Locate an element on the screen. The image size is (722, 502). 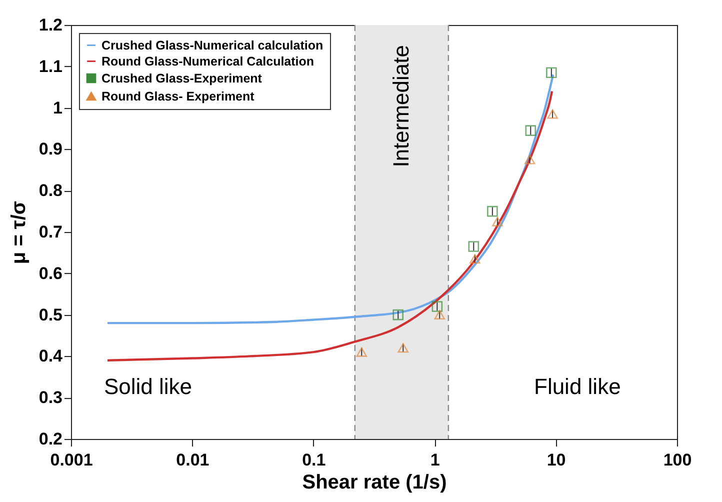
x-tick-label: 100 is located at coordinates (677, 460).